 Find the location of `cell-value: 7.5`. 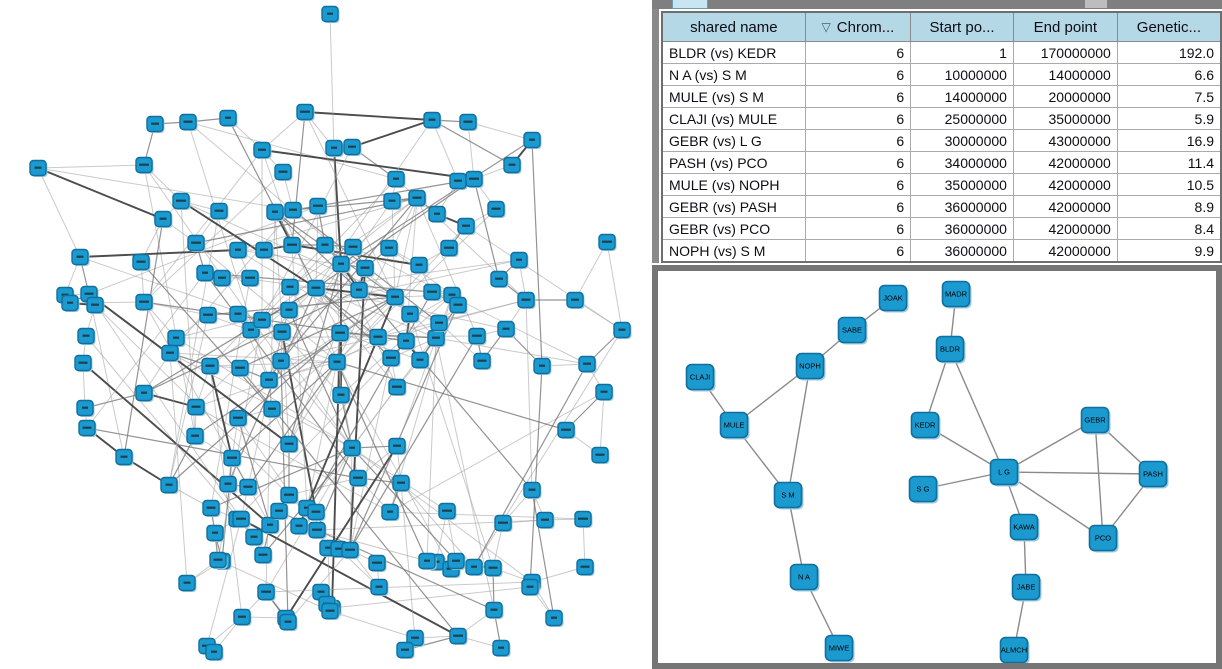

cell-value: 7.5 is located at coordinates (1169, 96).